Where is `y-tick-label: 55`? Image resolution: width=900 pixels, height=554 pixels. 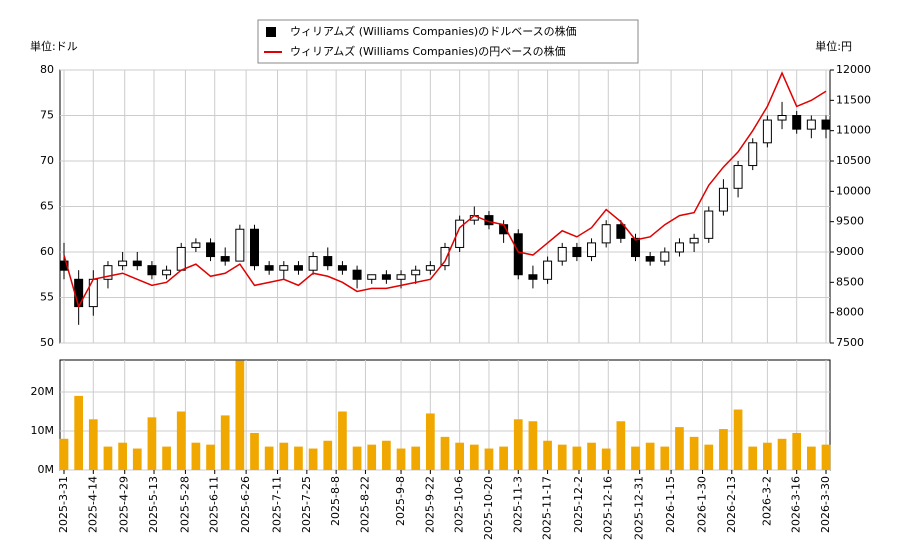
y-tick-label: 55 is located at coordinates (47, 297).